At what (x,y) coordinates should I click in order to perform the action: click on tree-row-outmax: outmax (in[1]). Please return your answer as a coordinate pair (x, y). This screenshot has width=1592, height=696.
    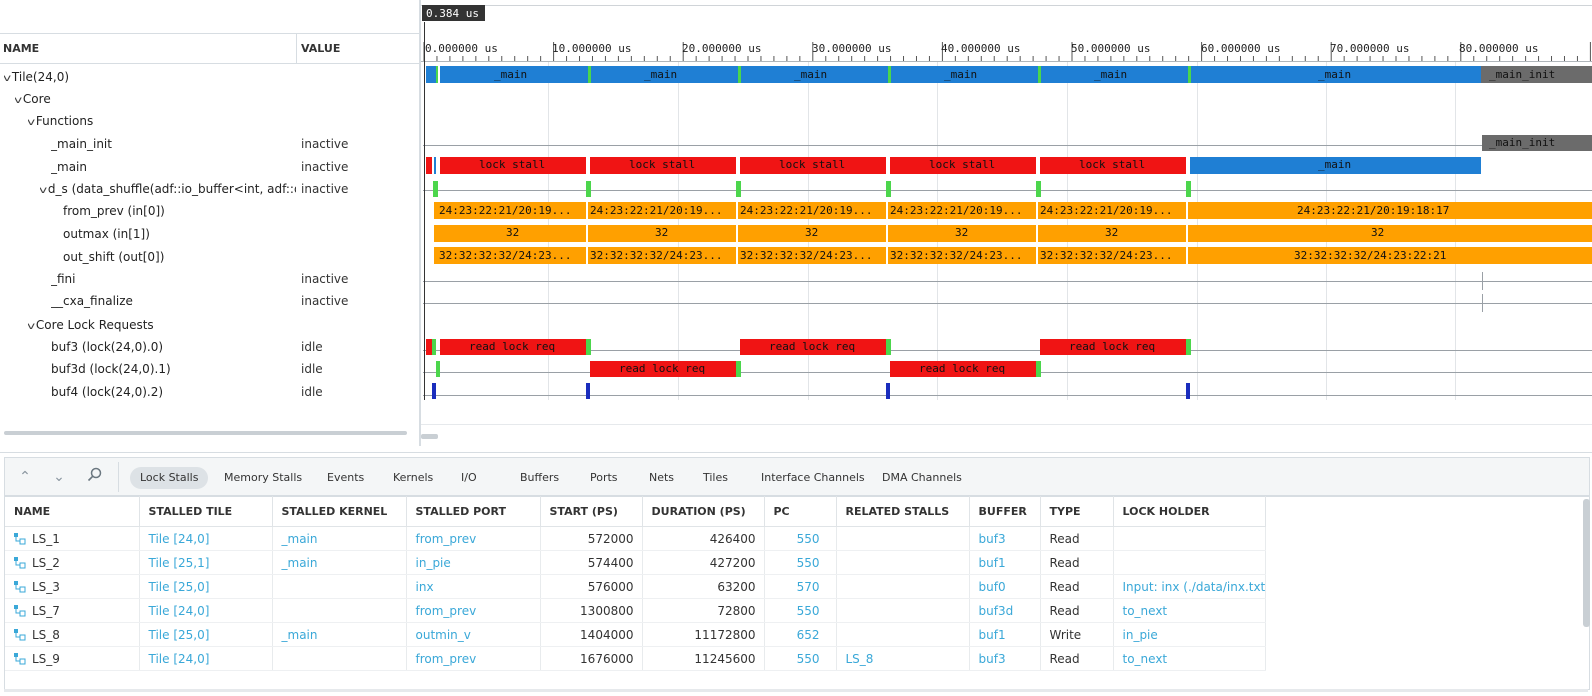
    Looking at the image, I should click on (209, 234).